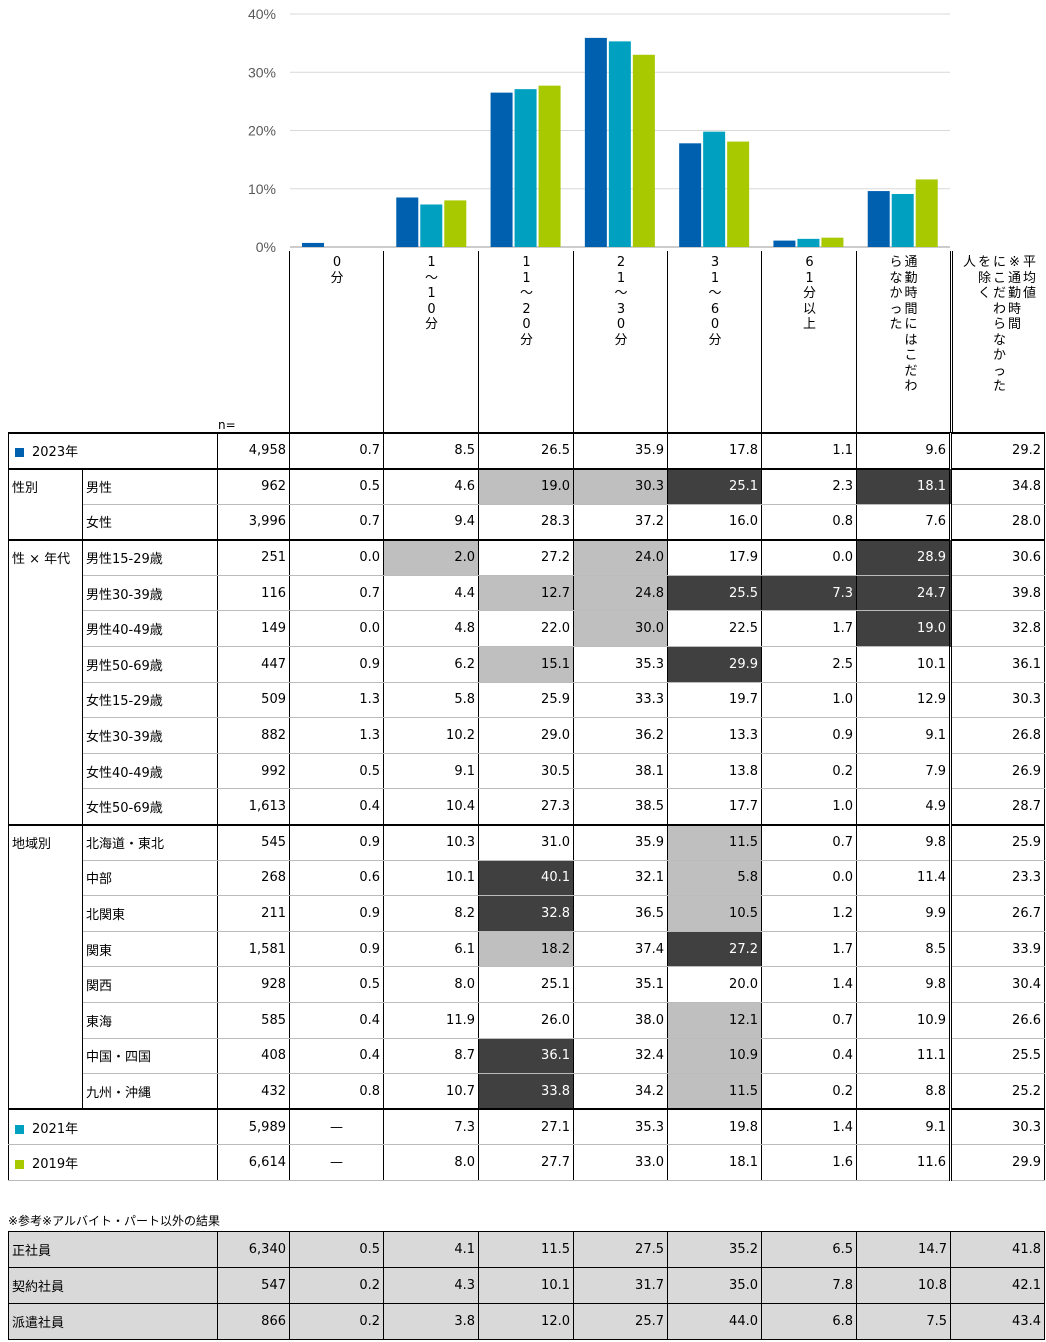  Describe the element at coordinates (150, 522) in the screenshot. I see `row-label: 女性` at that location.